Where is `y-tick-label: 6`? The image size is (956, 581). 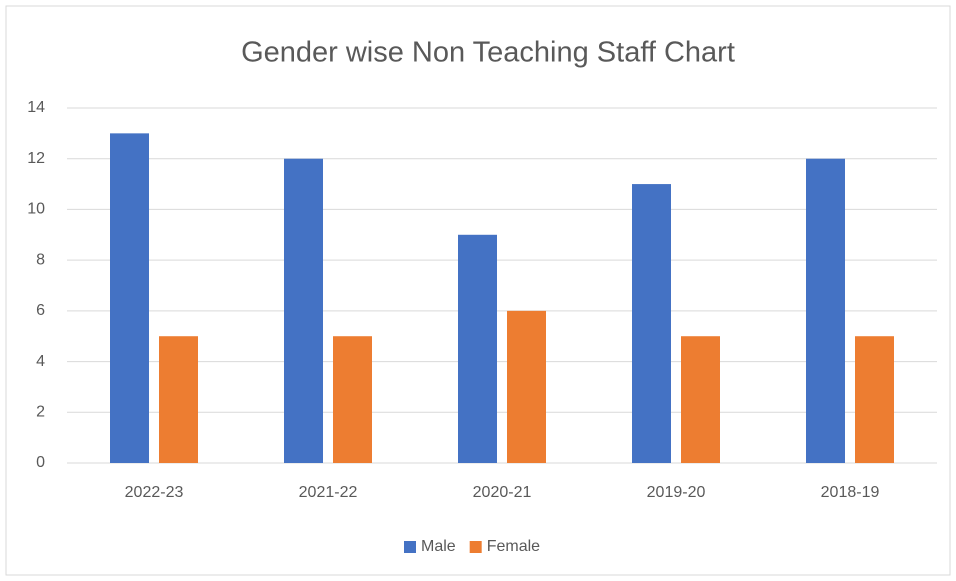 y-tick-label: 6 is located at coordinates (40, 310).